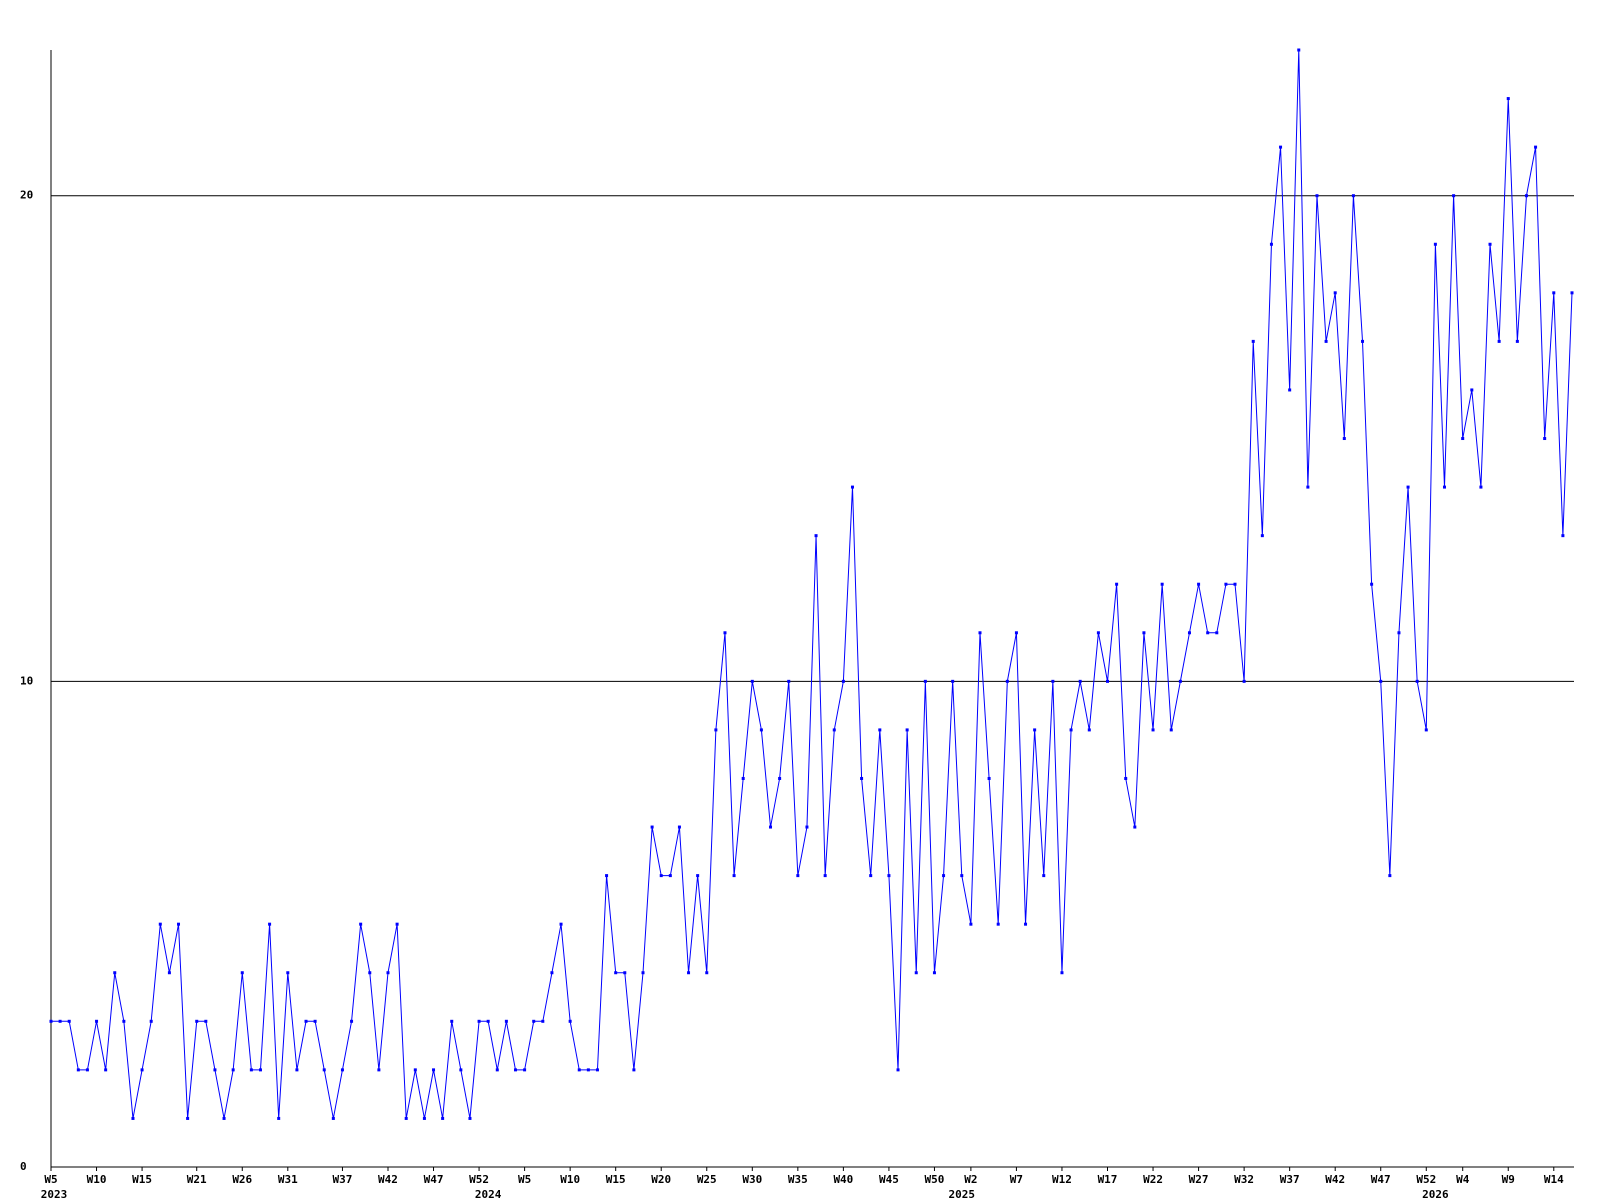 Image resolution: width=1600 pixels, height=1200 pixels. I want to click on x-tick-label: W47, so click(1381, 1179).